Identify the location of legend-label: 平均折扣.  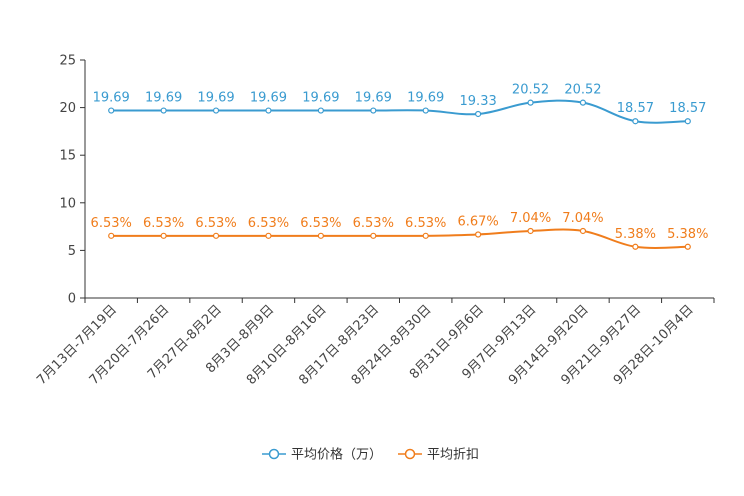
(453, 455).